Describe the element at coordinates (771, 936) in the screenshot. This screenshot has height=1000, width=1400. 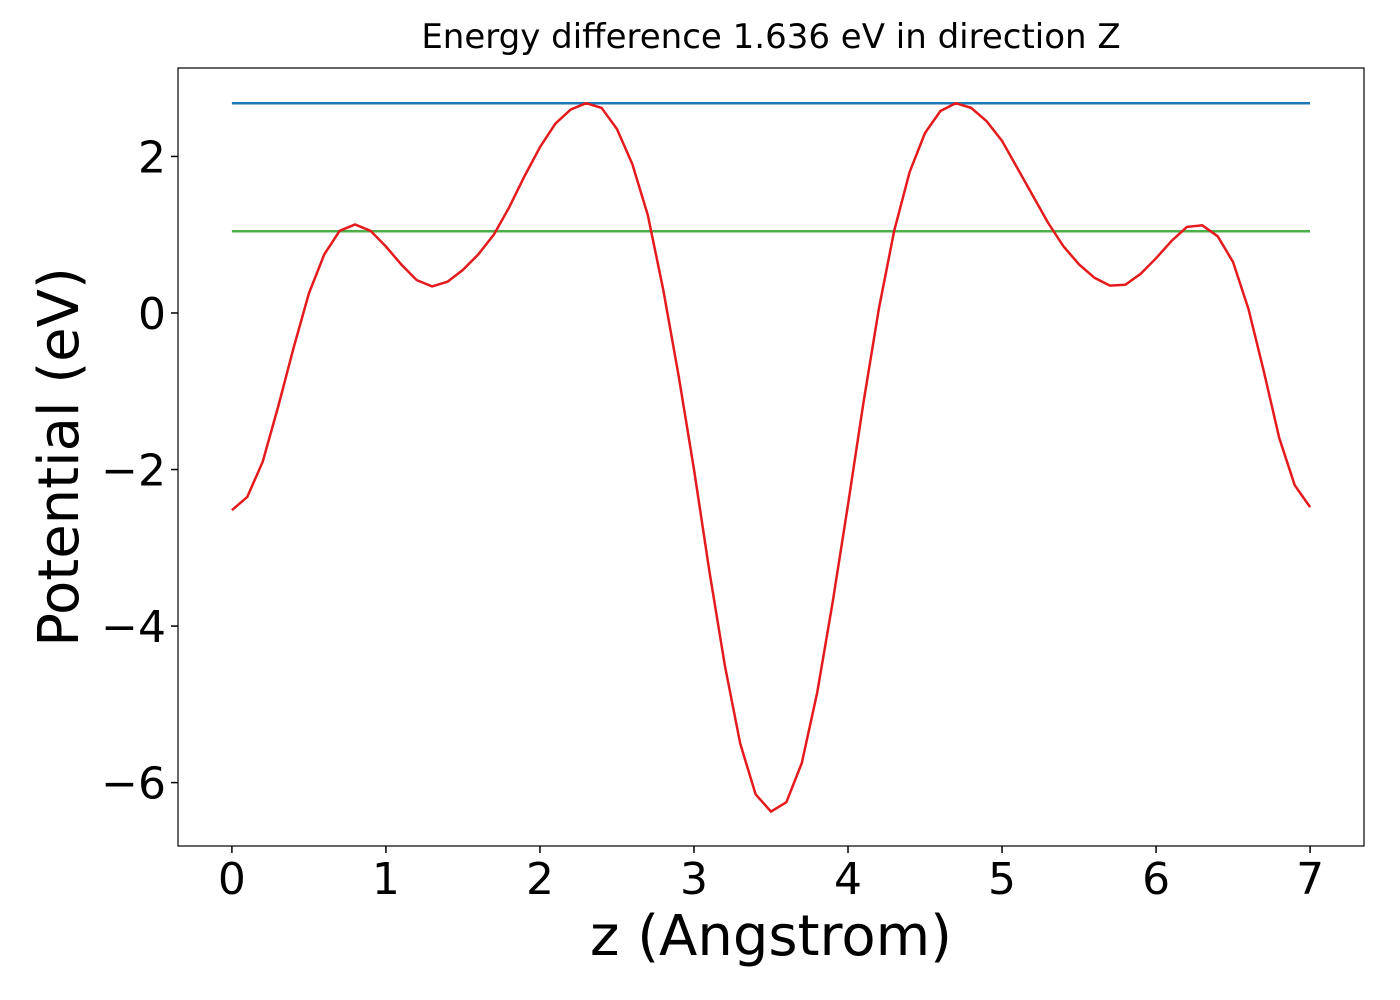
I see `x-axis-label: z (Angstrom)` at that location.